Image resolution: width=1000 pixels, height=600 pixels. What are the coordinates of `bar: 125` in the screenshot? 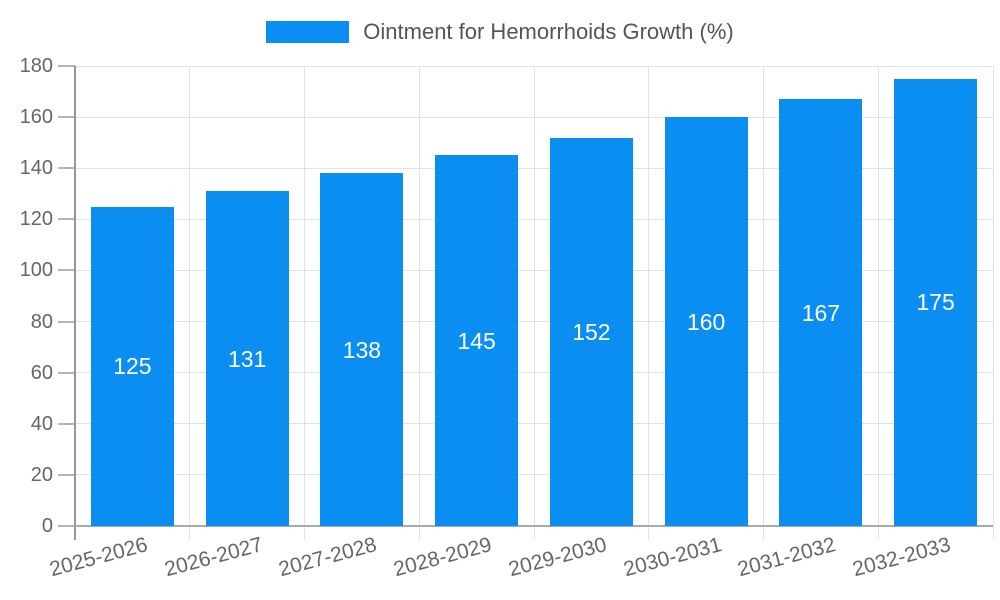 It's located at (132, 366).